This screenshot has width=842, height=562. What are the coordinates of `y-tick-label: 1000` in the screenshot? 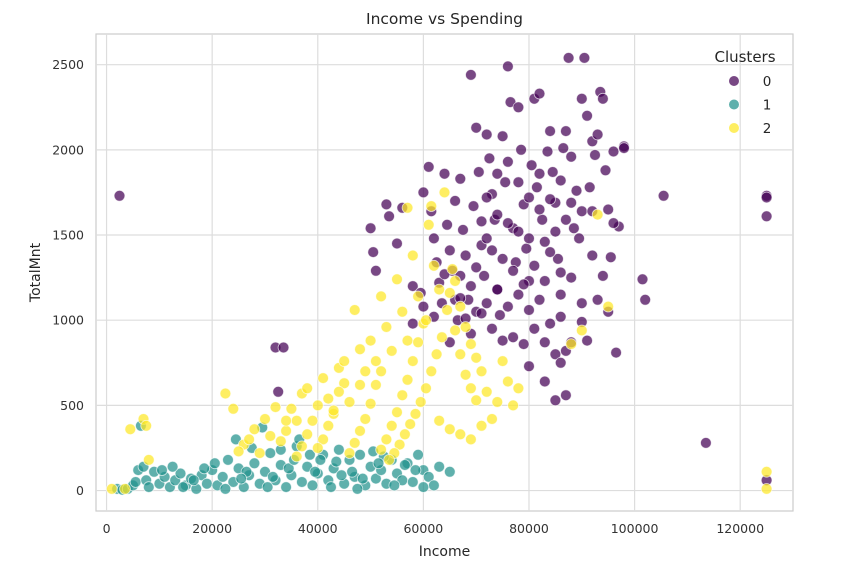 It's located at (68, 320).